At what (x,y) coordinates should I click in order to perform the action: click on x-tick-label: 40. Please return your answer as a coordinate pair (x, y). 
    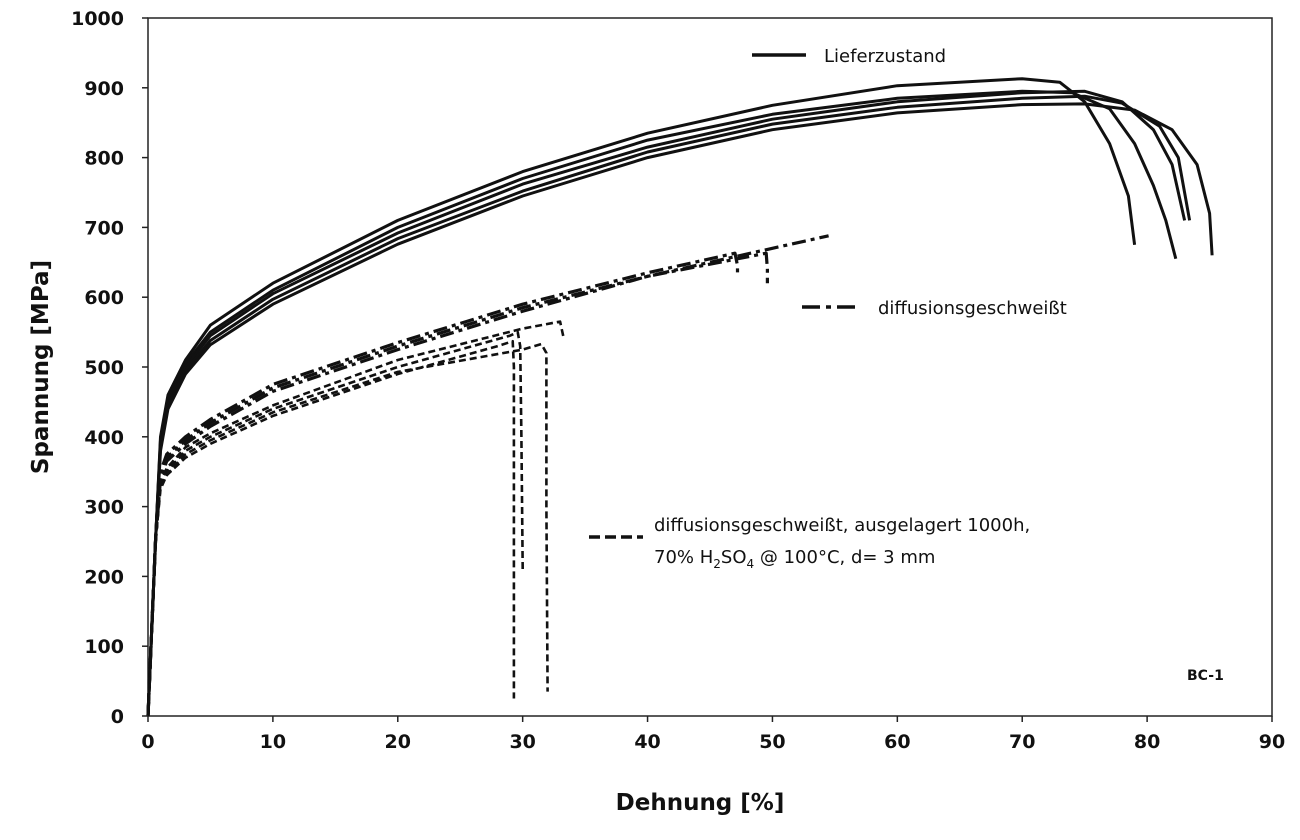
    Looking at the image, I should click on (647, 742).